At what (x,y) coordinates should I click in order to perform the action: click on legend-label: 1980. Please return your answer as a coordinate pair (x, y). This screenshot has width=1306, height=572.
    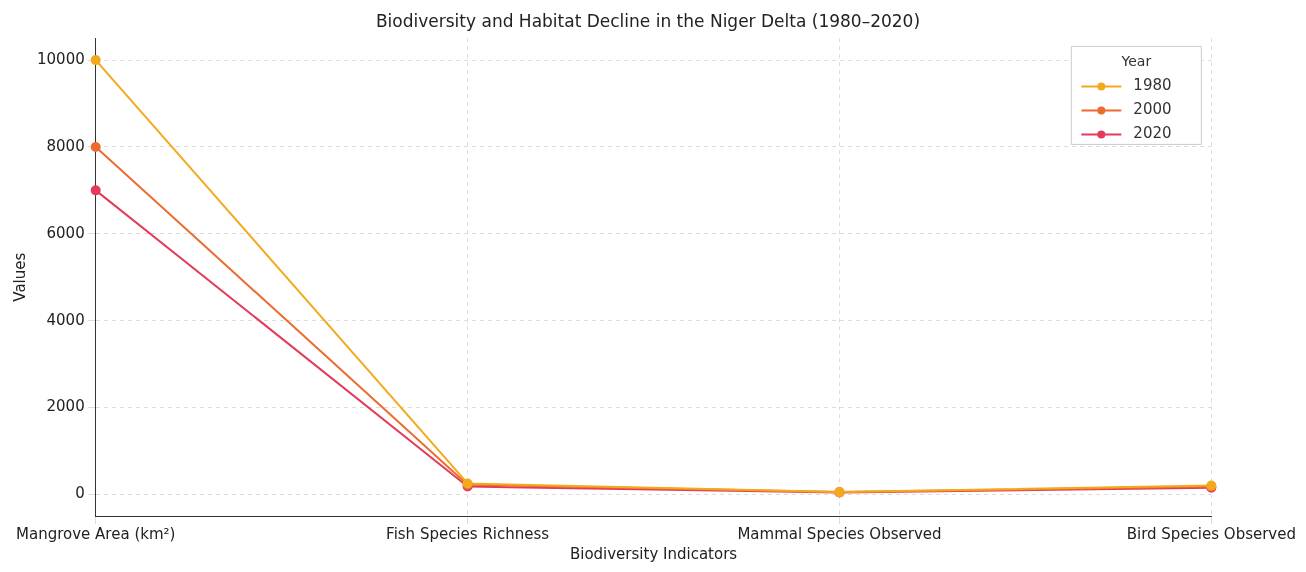
    Looking at the image, I should click on (1152, 85).